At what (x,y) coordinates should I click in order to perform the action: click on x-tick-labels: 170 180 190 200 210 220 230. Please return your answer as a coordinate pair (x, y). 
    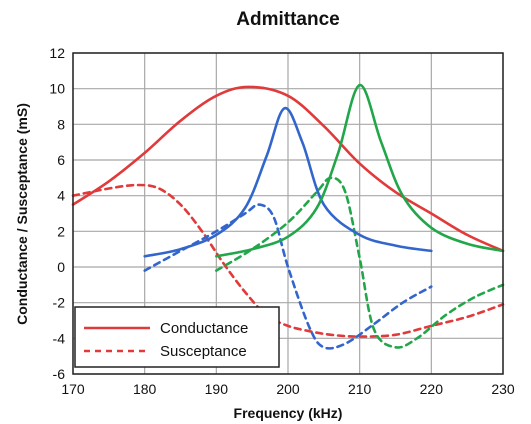
    Looking at the image, I should click on (288, 389).